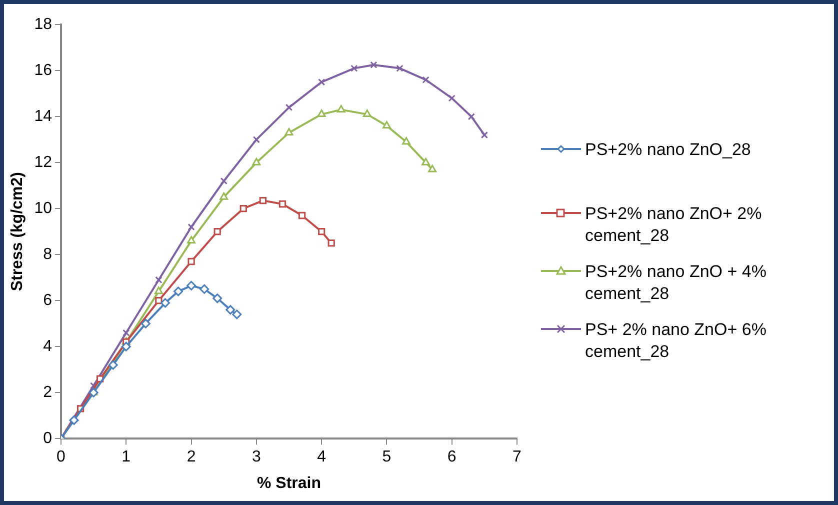  I want to click on y-axis-title: Stress (kg/cm2), so click(17, 232).